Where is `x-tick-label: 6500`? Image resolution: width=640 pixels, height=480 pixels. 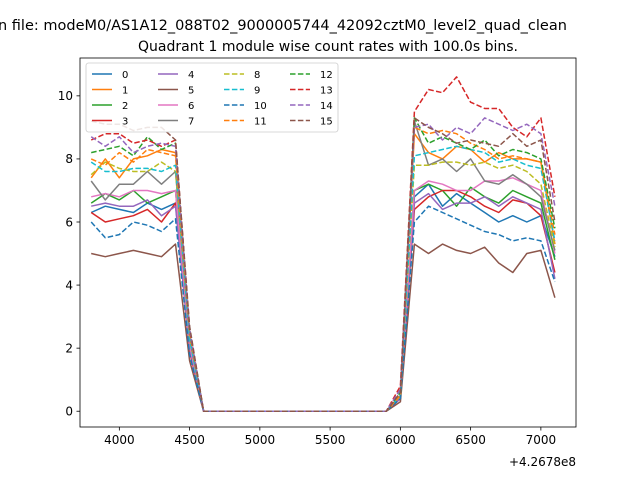
x-tick-label: 6500 is located at coordinates (470, 440).